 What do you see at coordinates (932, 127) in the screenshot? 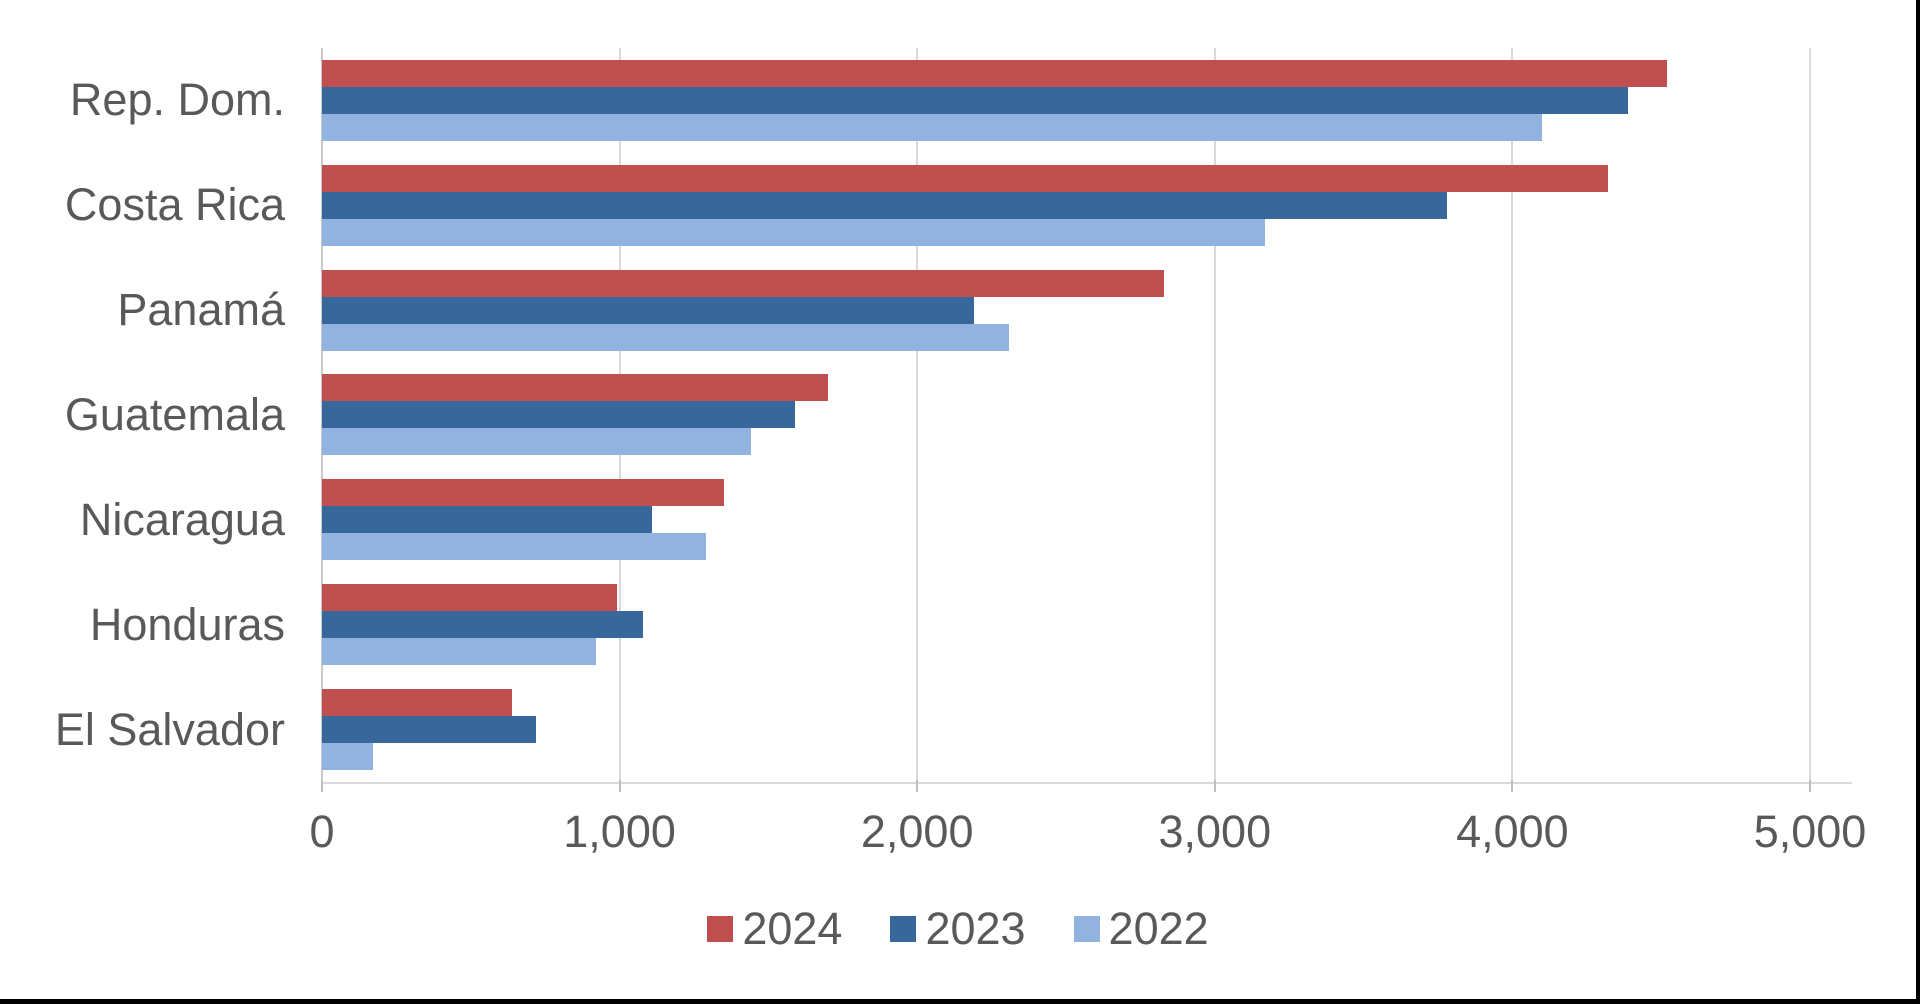
I see `bar-2022-rep-dom` at bounding box center [932, 127].